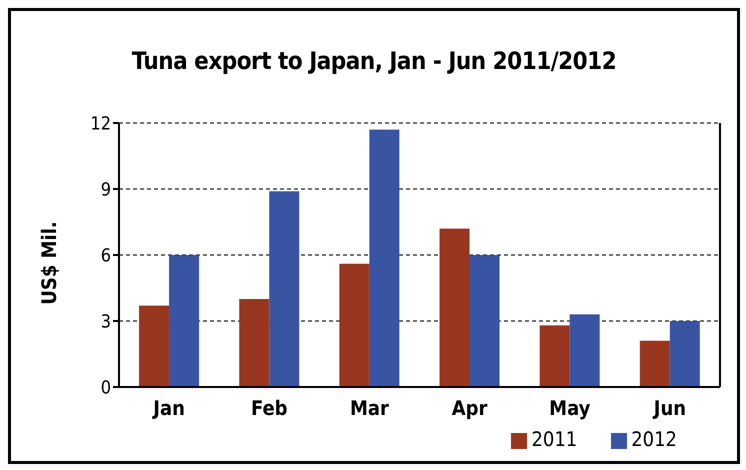 This screenshot has width=746, height=470. I want to click on legend-label: 2012, so click(654, 439).